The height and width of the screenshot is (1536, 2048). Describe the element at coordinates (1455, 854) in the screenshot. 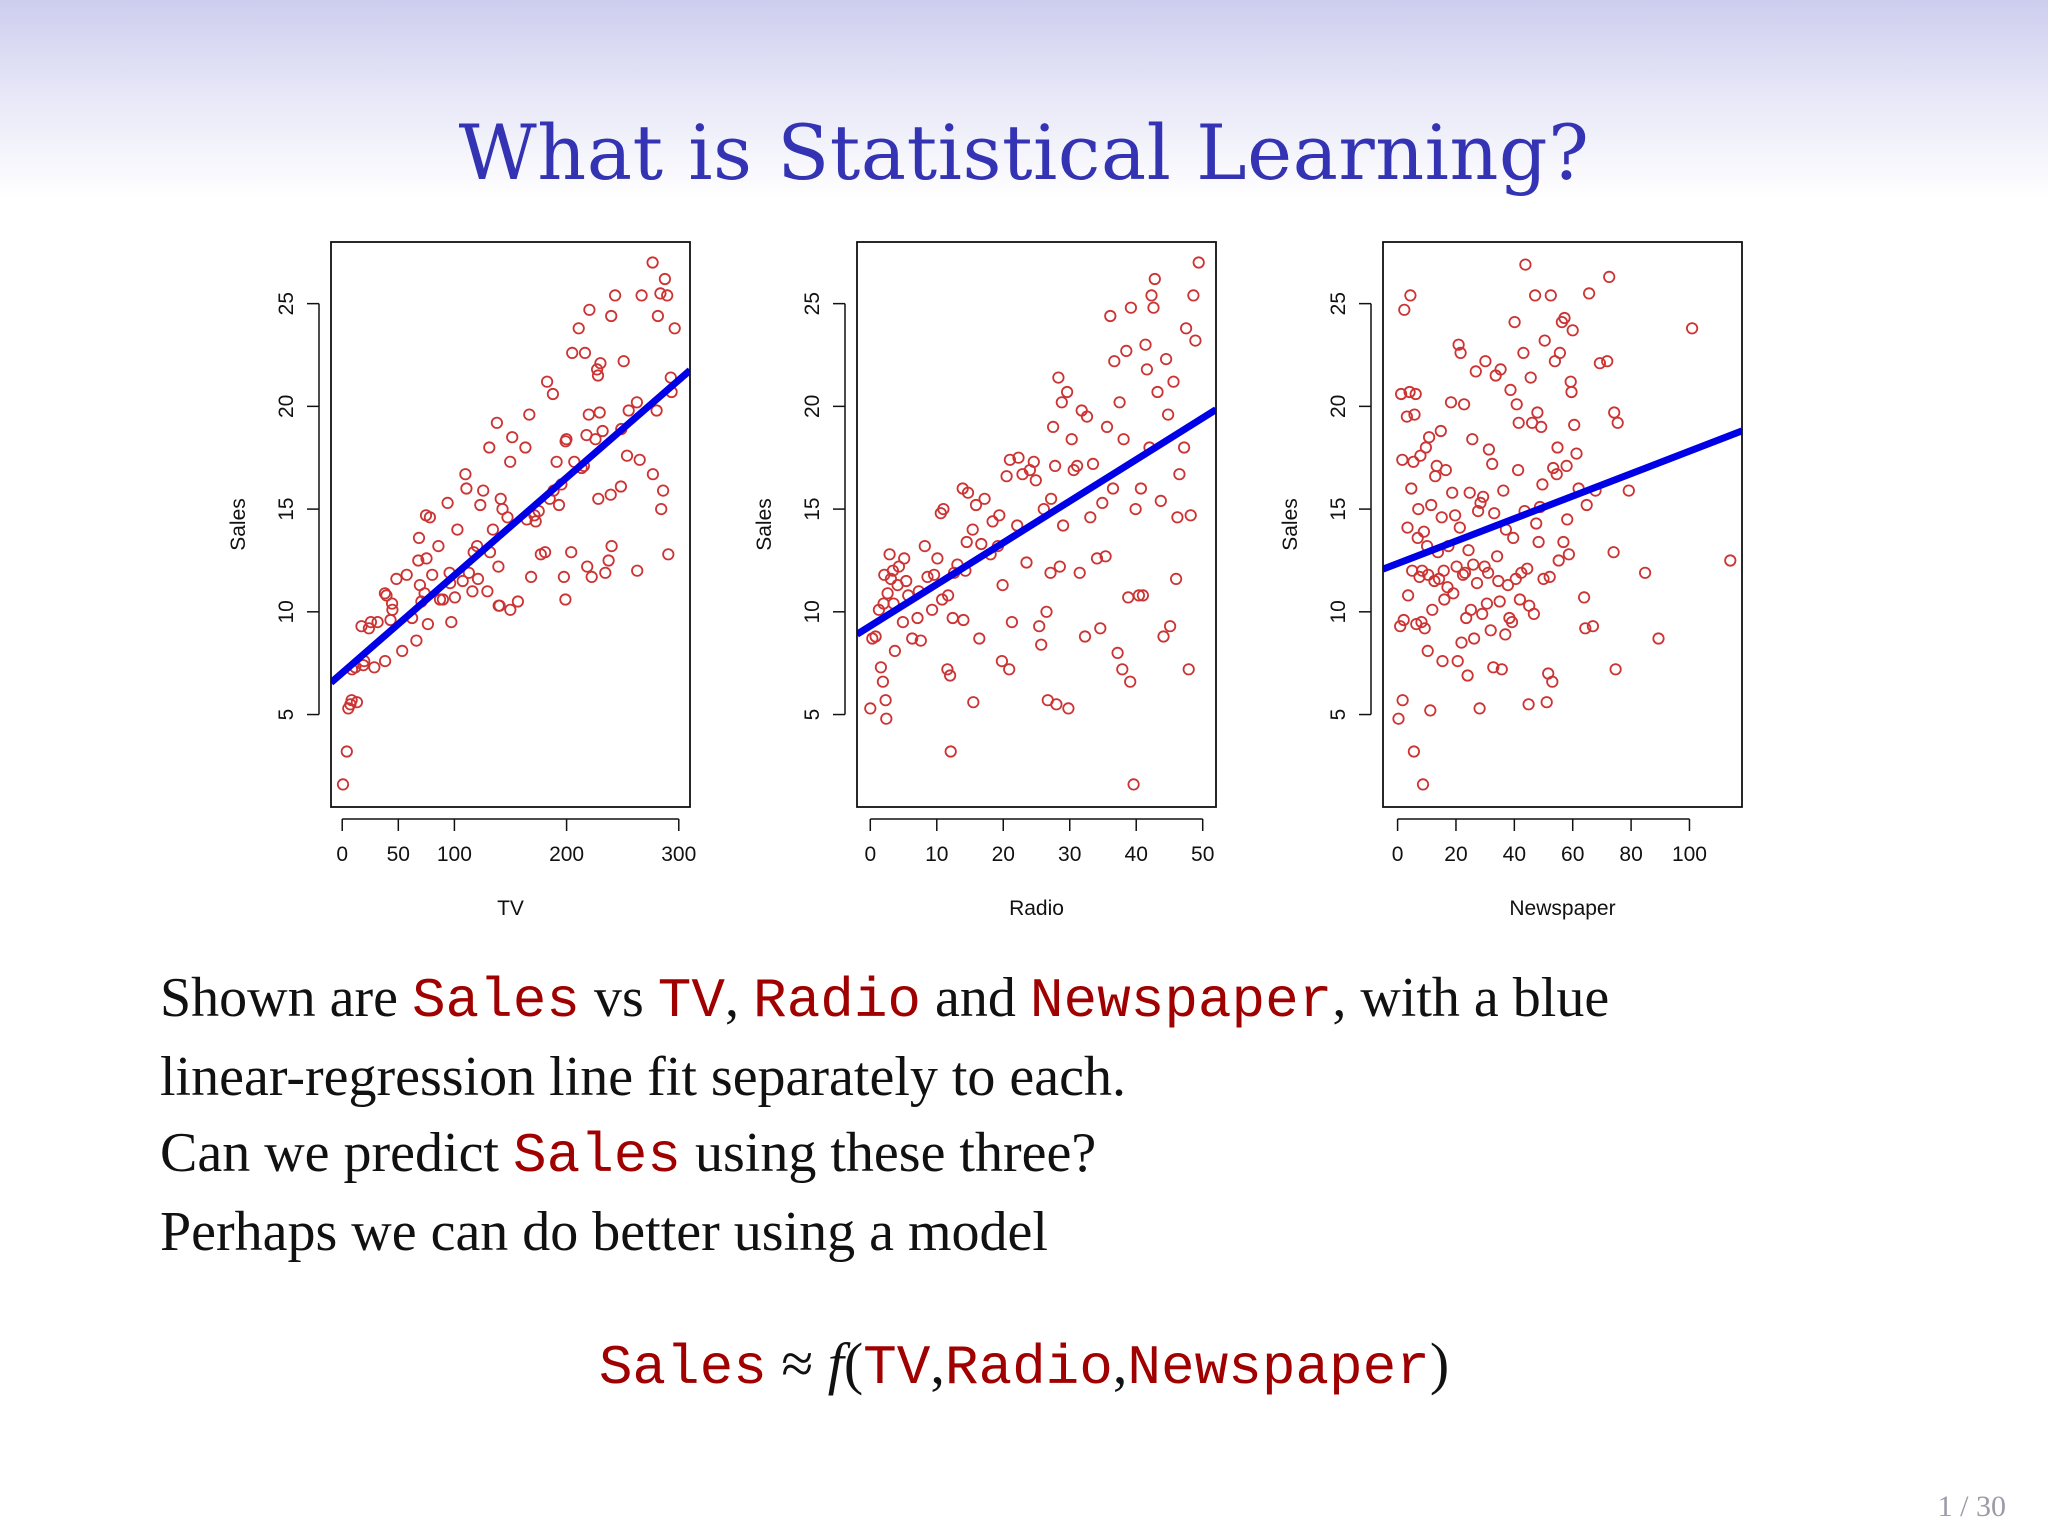

I see `x-tick-label: 20` at that location.